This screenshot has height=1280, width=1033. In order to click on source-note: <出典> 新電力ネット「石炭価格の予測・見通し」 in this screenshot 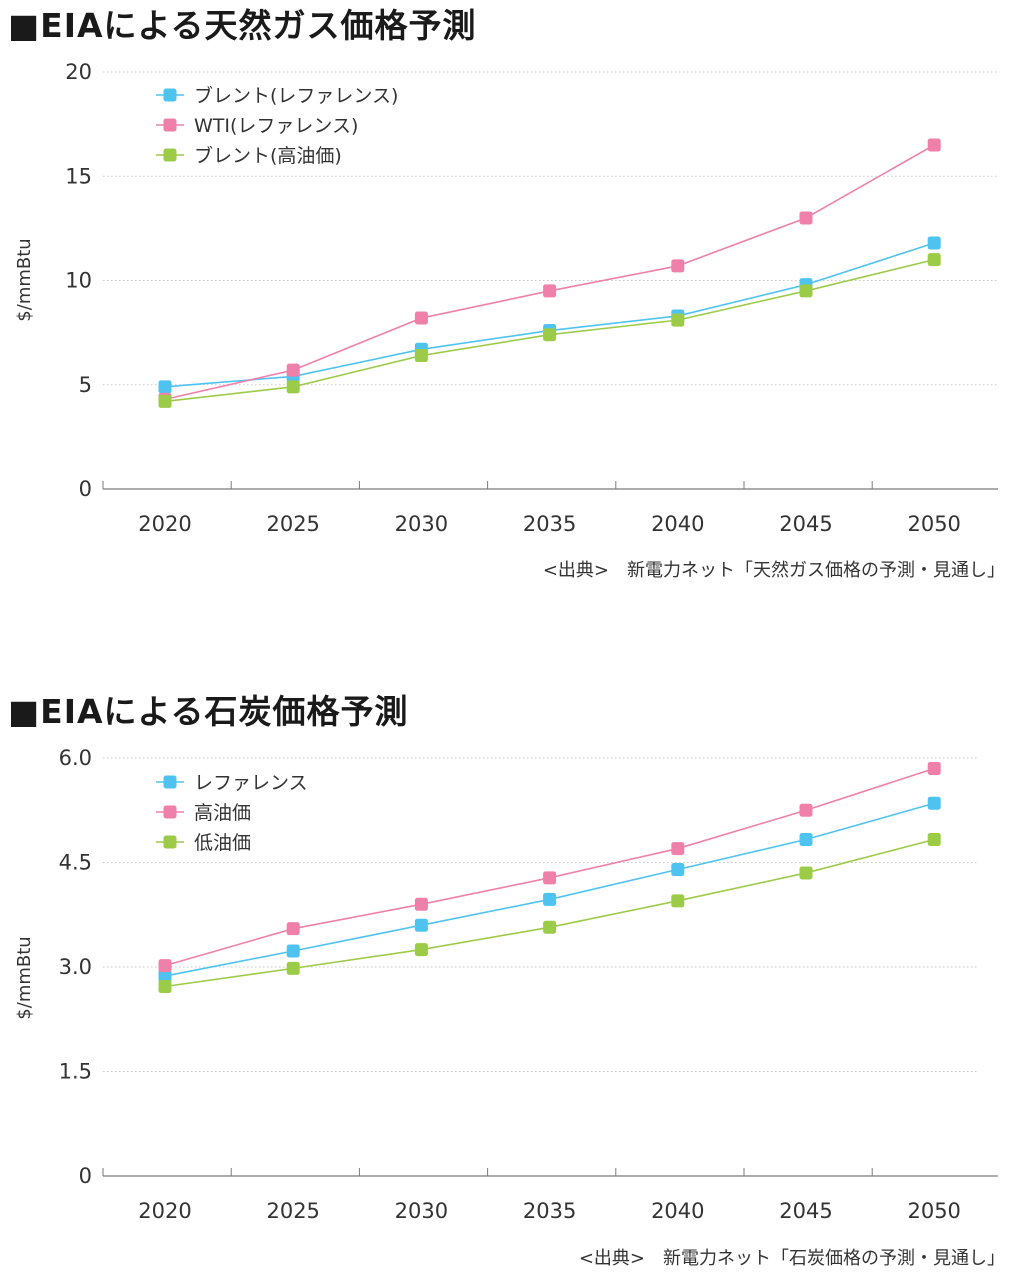, I will do `click(791, 1258)`.